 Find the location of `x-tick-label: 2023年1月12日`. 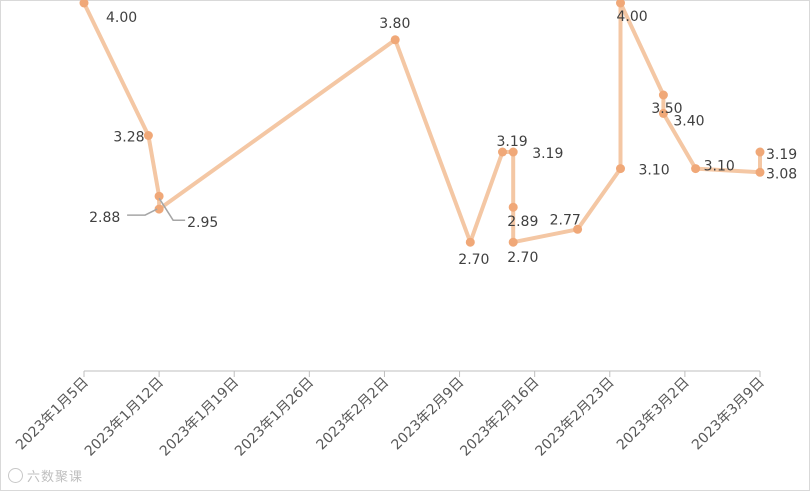

x-tick-label: 2023年1月12日 is located at coordinates (124, 417).